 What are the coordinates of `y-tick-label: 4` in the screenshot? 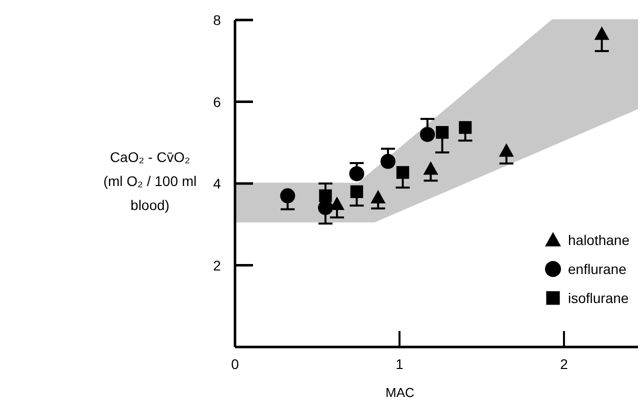 It's located at (217, 184).